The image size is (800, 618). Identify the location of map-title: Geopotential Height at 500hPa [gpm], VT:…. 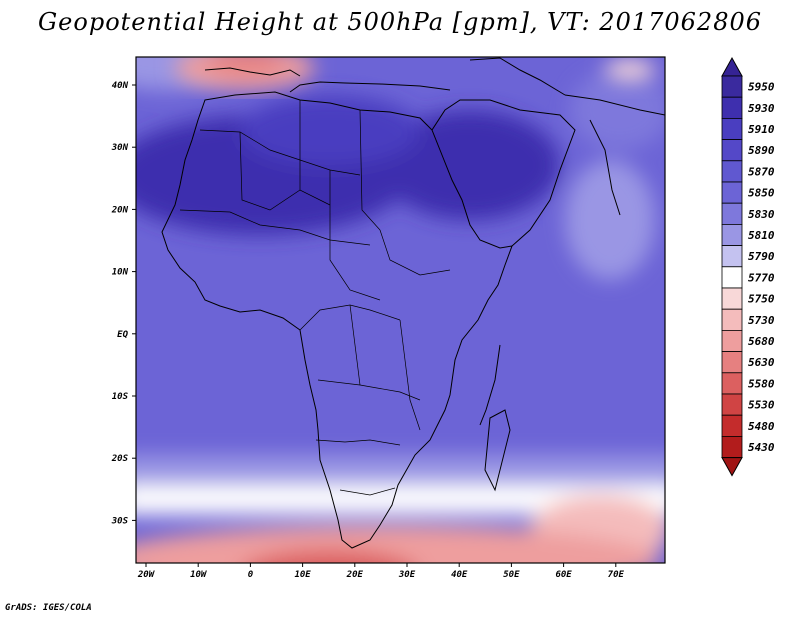
(400, 22).